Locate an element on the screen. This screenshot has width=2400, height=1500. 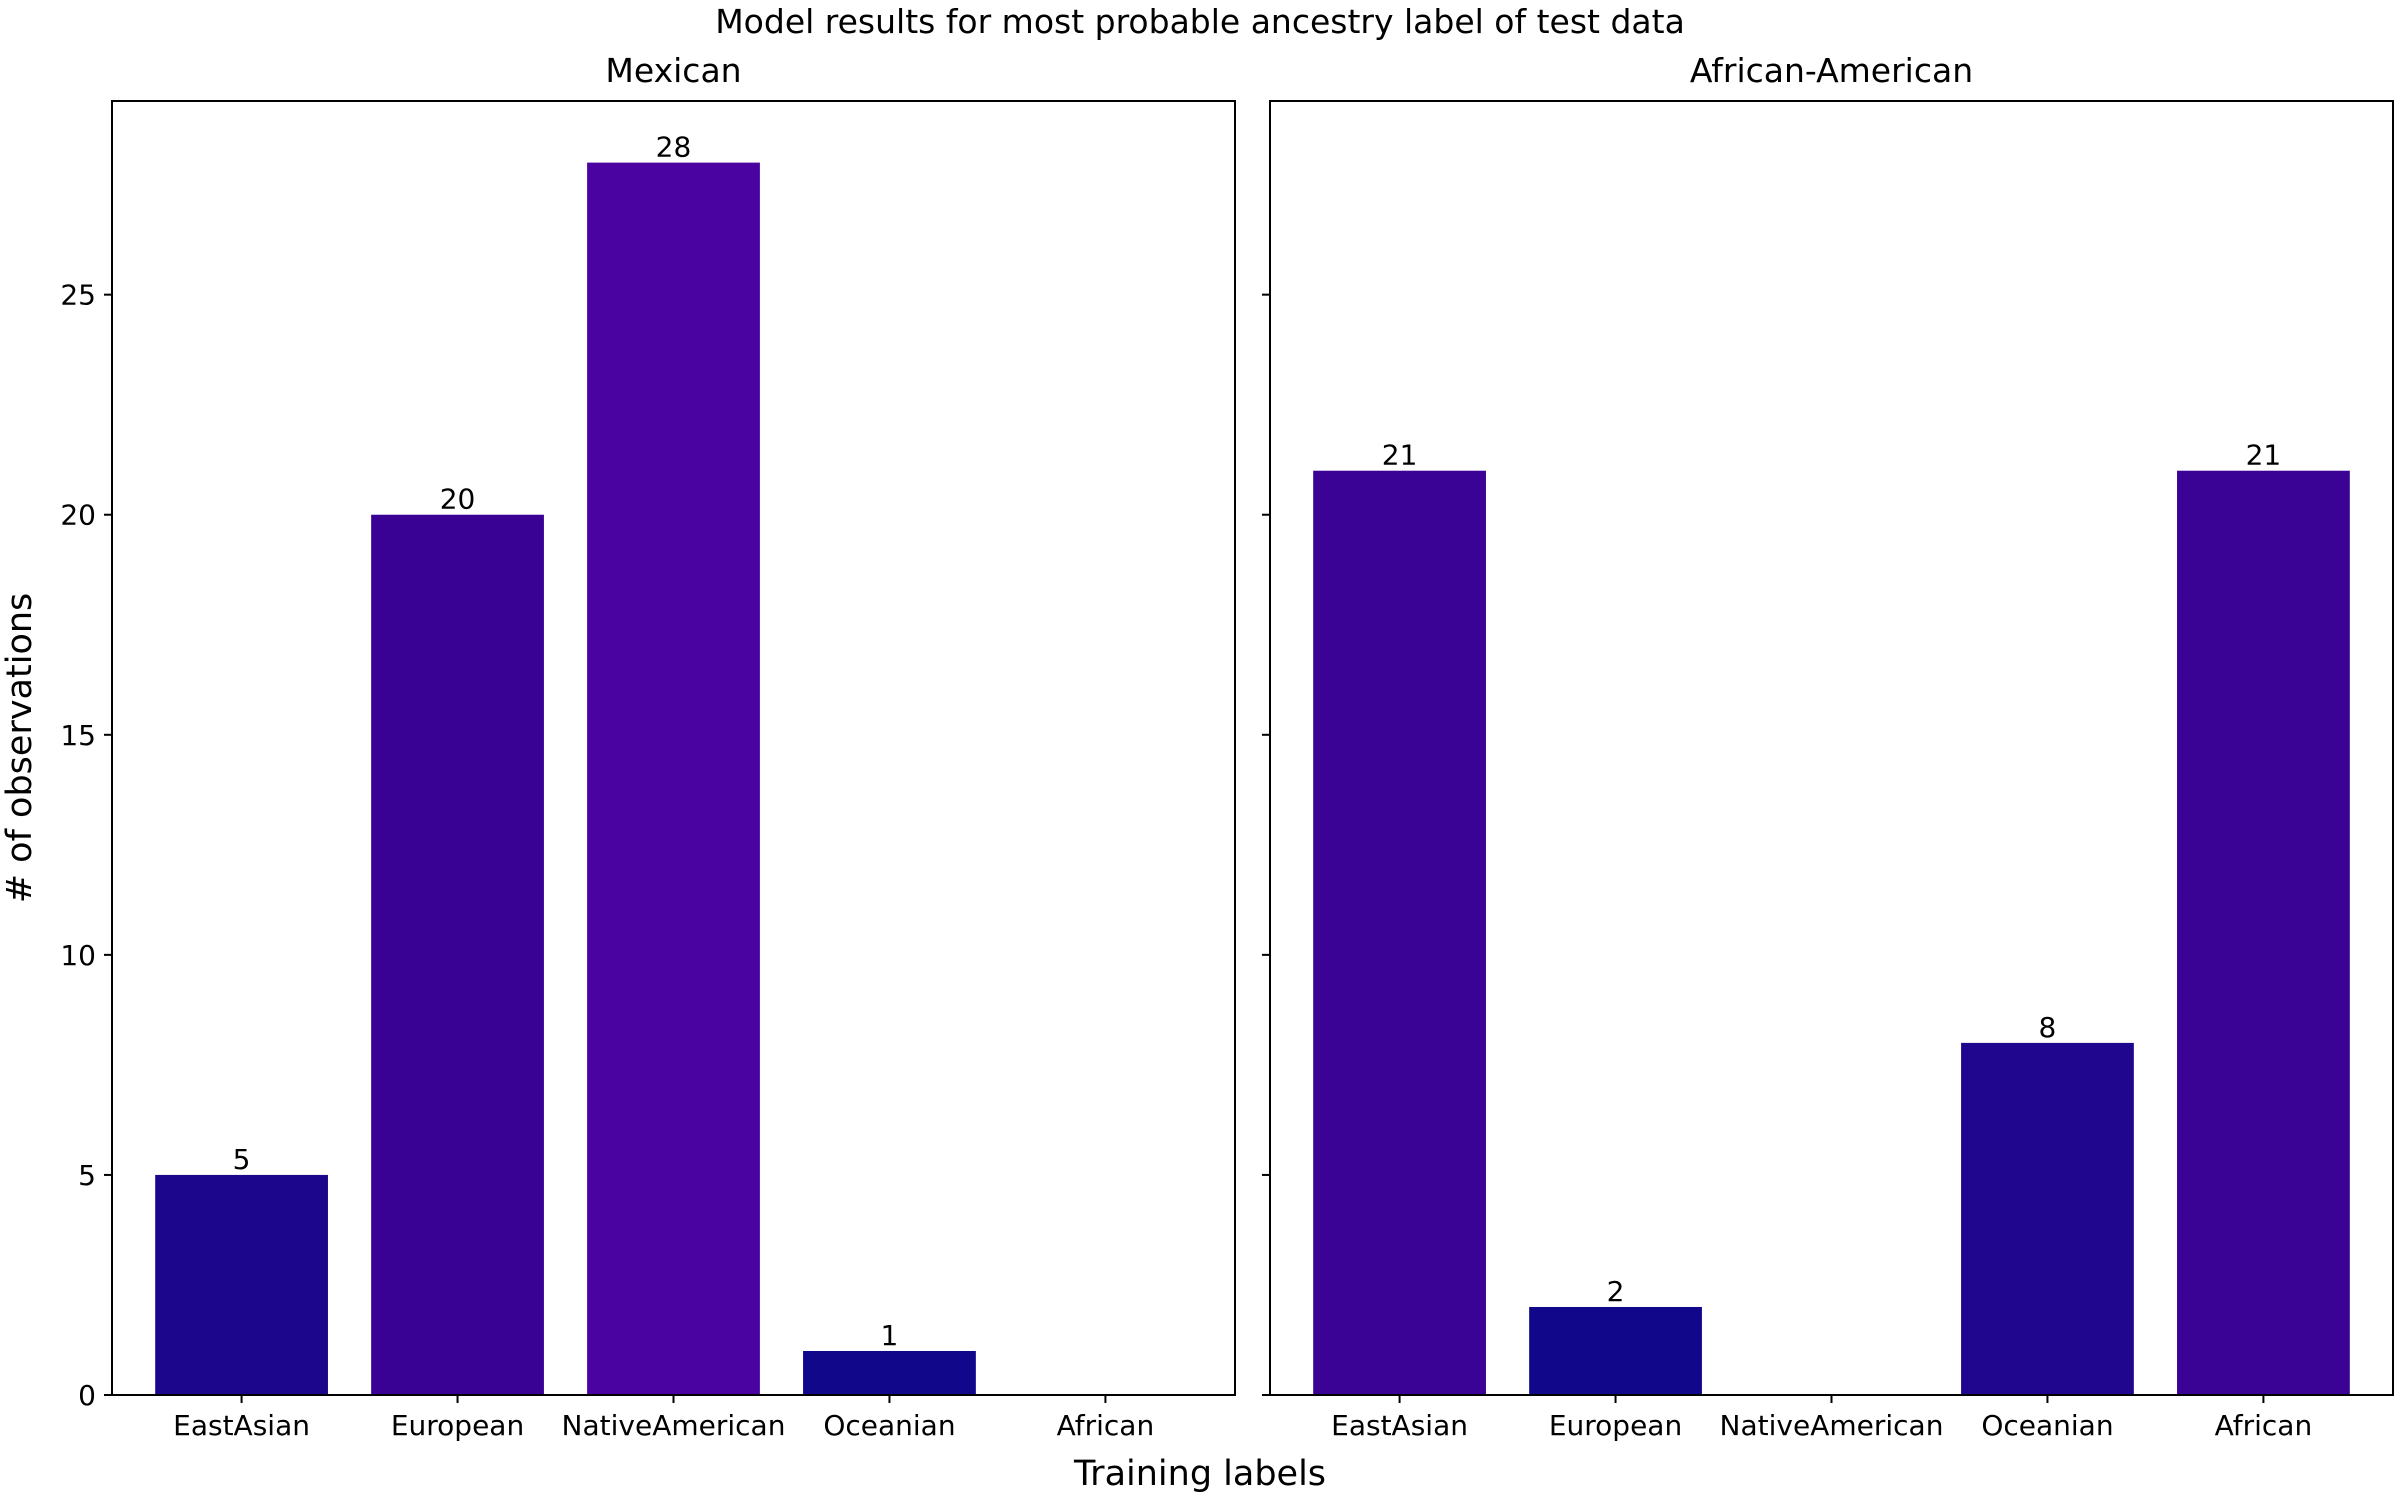
y-tick-label: 25 is located at coordinates (78, 295).